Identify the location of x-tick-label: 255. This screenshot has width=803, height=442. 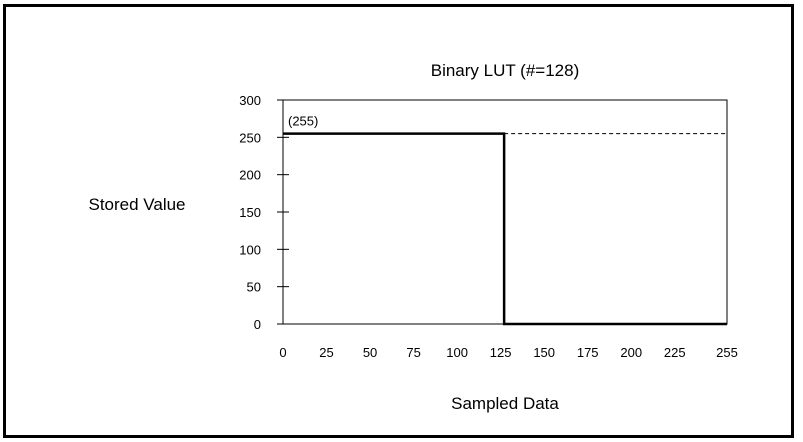
(727, 352).